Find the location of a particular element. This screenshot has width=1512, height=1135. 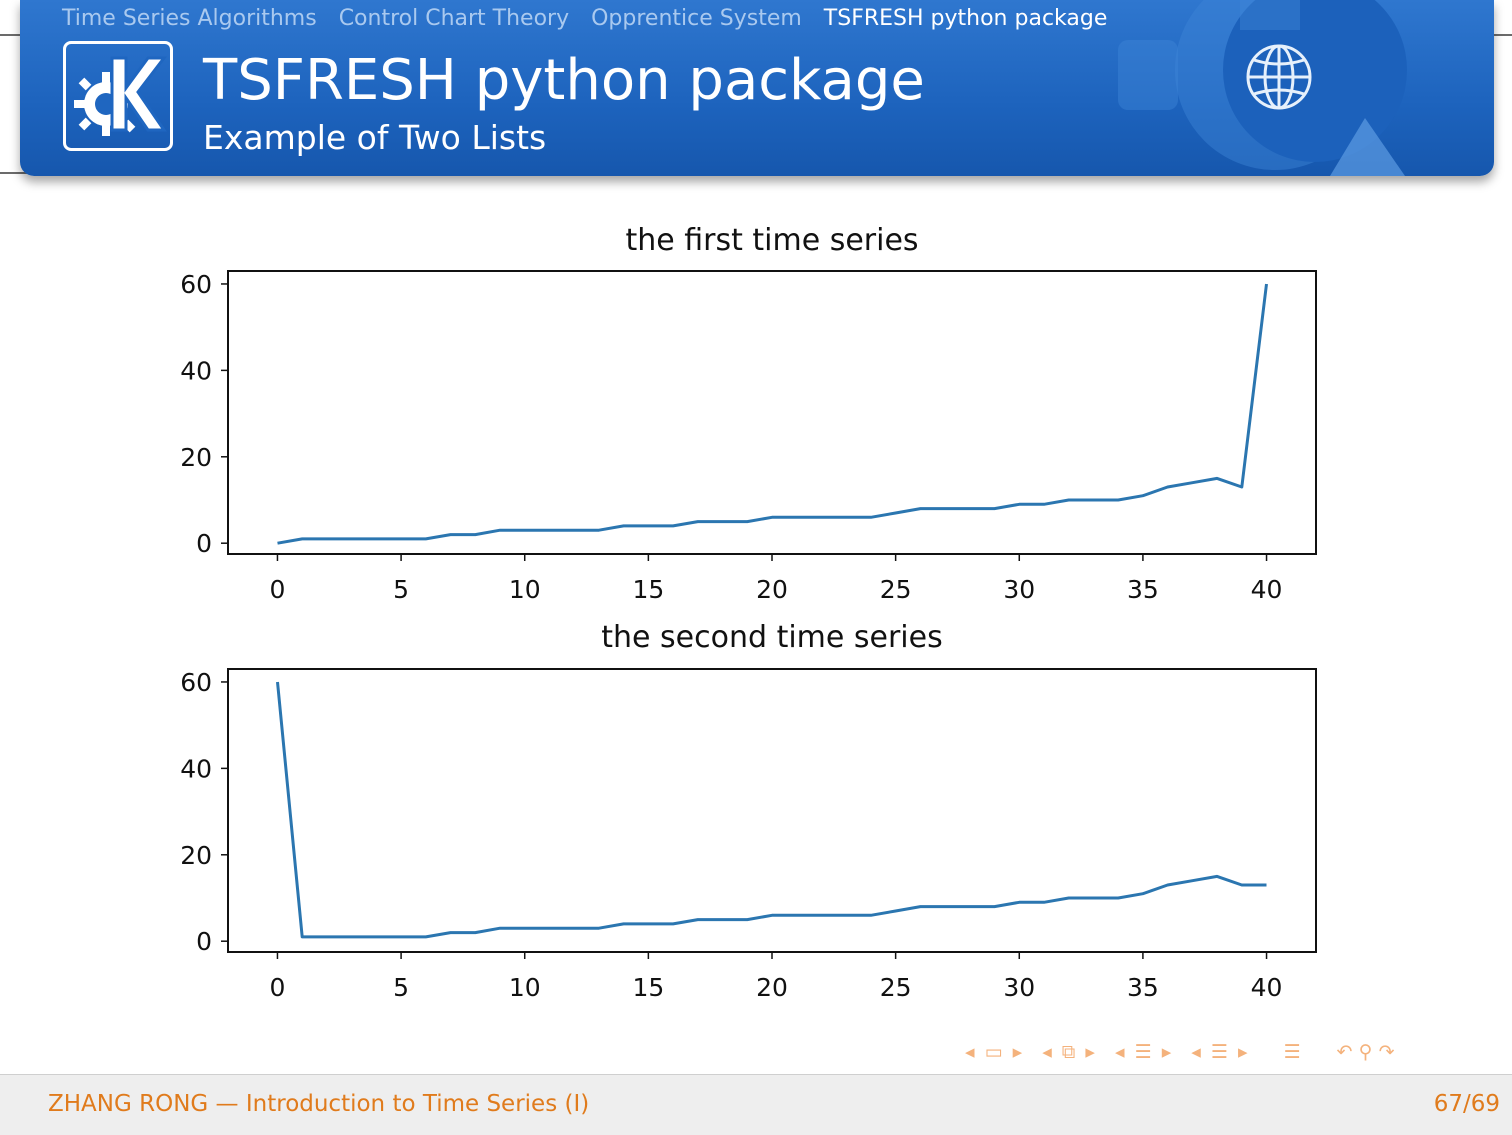

kde-logo-icon is located at coordinates (118, 96).